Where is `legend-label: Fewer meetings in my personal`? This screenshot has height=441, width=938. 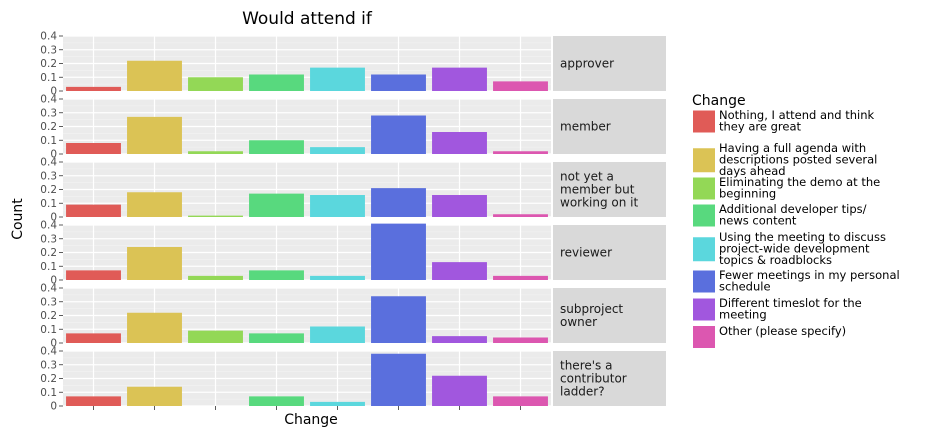 legend-label: Fewer meetings in my personal is located at coordinates (809, 275).